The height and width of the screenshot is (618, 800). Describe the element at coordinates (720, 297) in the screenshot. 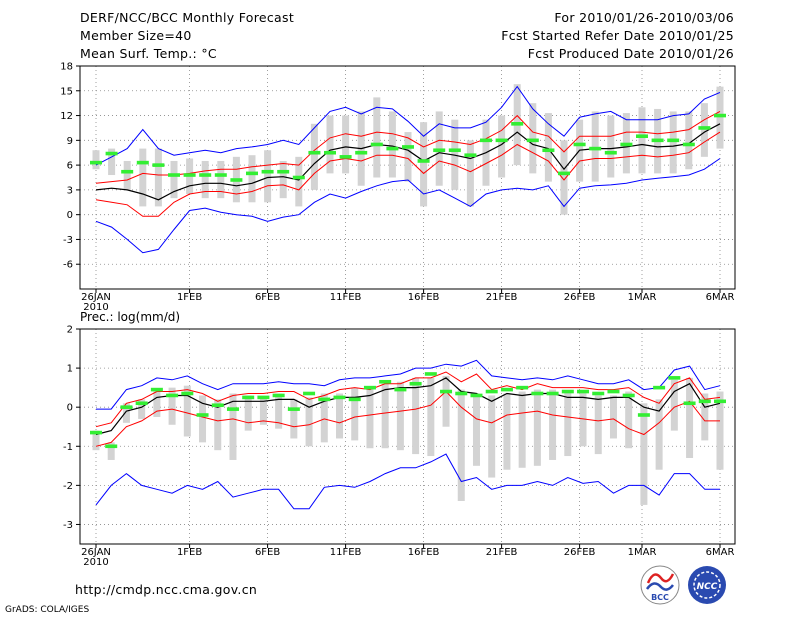

I see `temp-x-tick-label: 6MAR` at that location.